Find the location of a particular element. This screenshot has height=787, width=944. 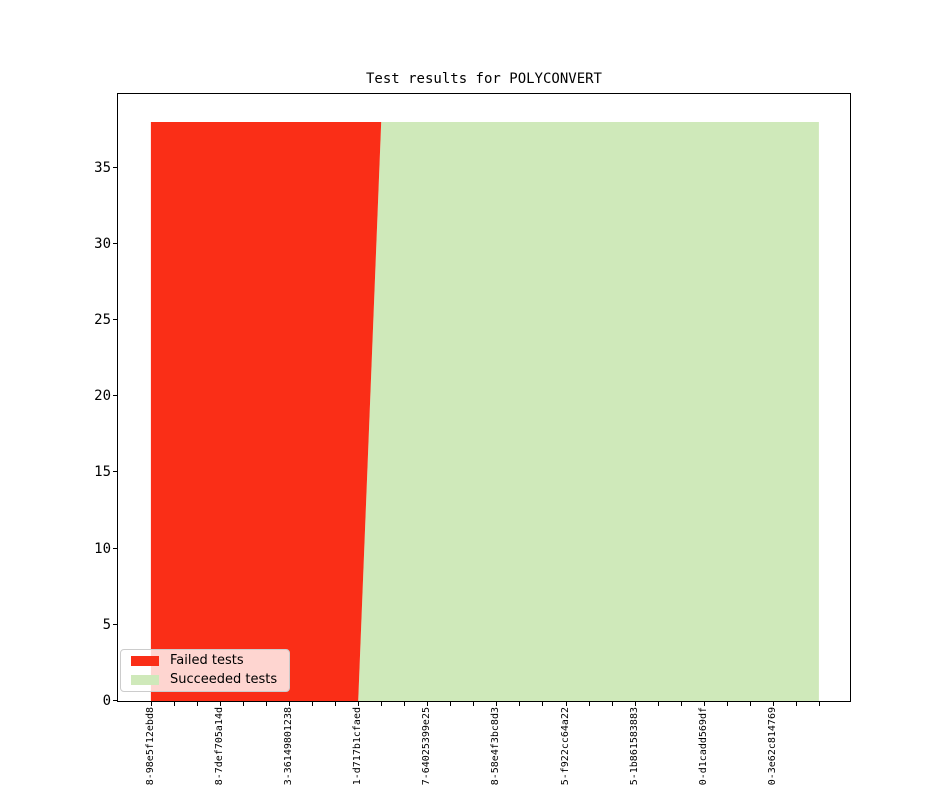

x-tick-label: 1-d717b1cfaed is located at coordinates (357, 746).